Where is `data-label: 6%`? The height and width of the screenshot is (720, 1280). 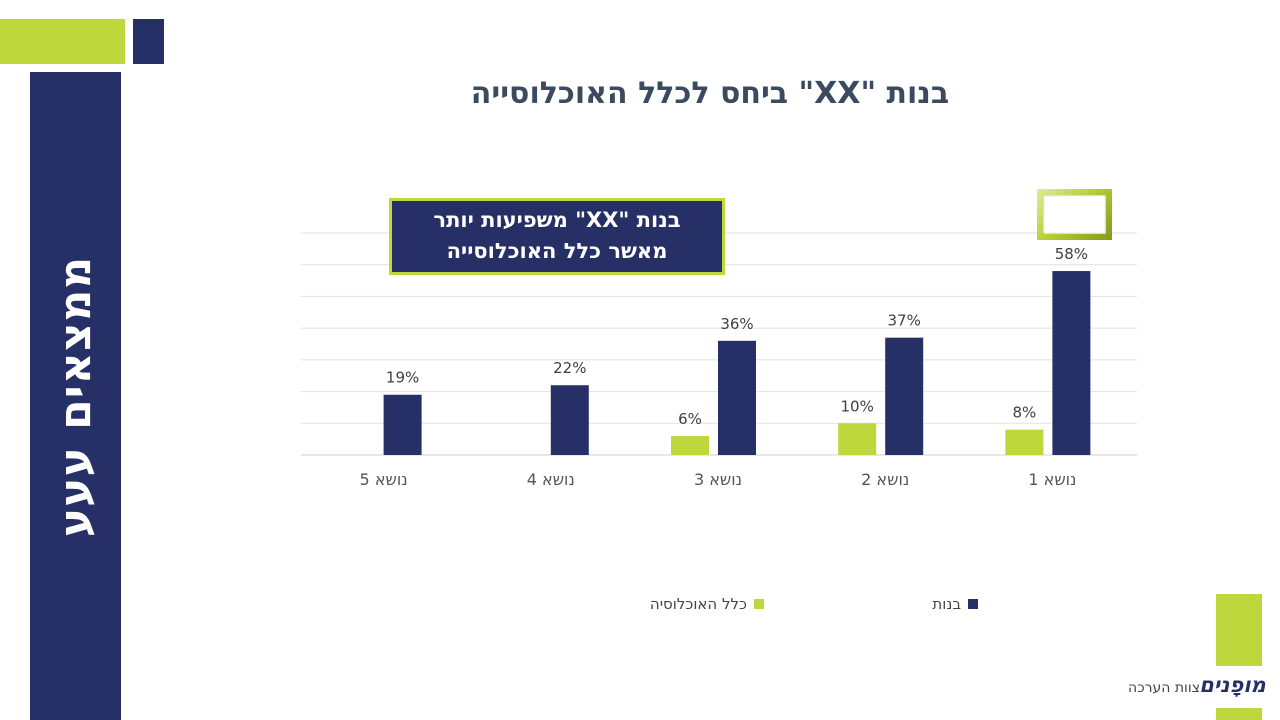 data-label: 6% is located at coordinates (690, 419).